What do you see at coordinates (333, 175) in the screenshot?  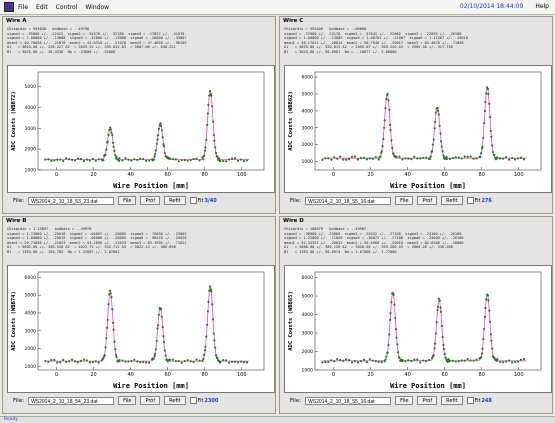 I see `x-tick-label: 0` at bounding box center [333, 175].